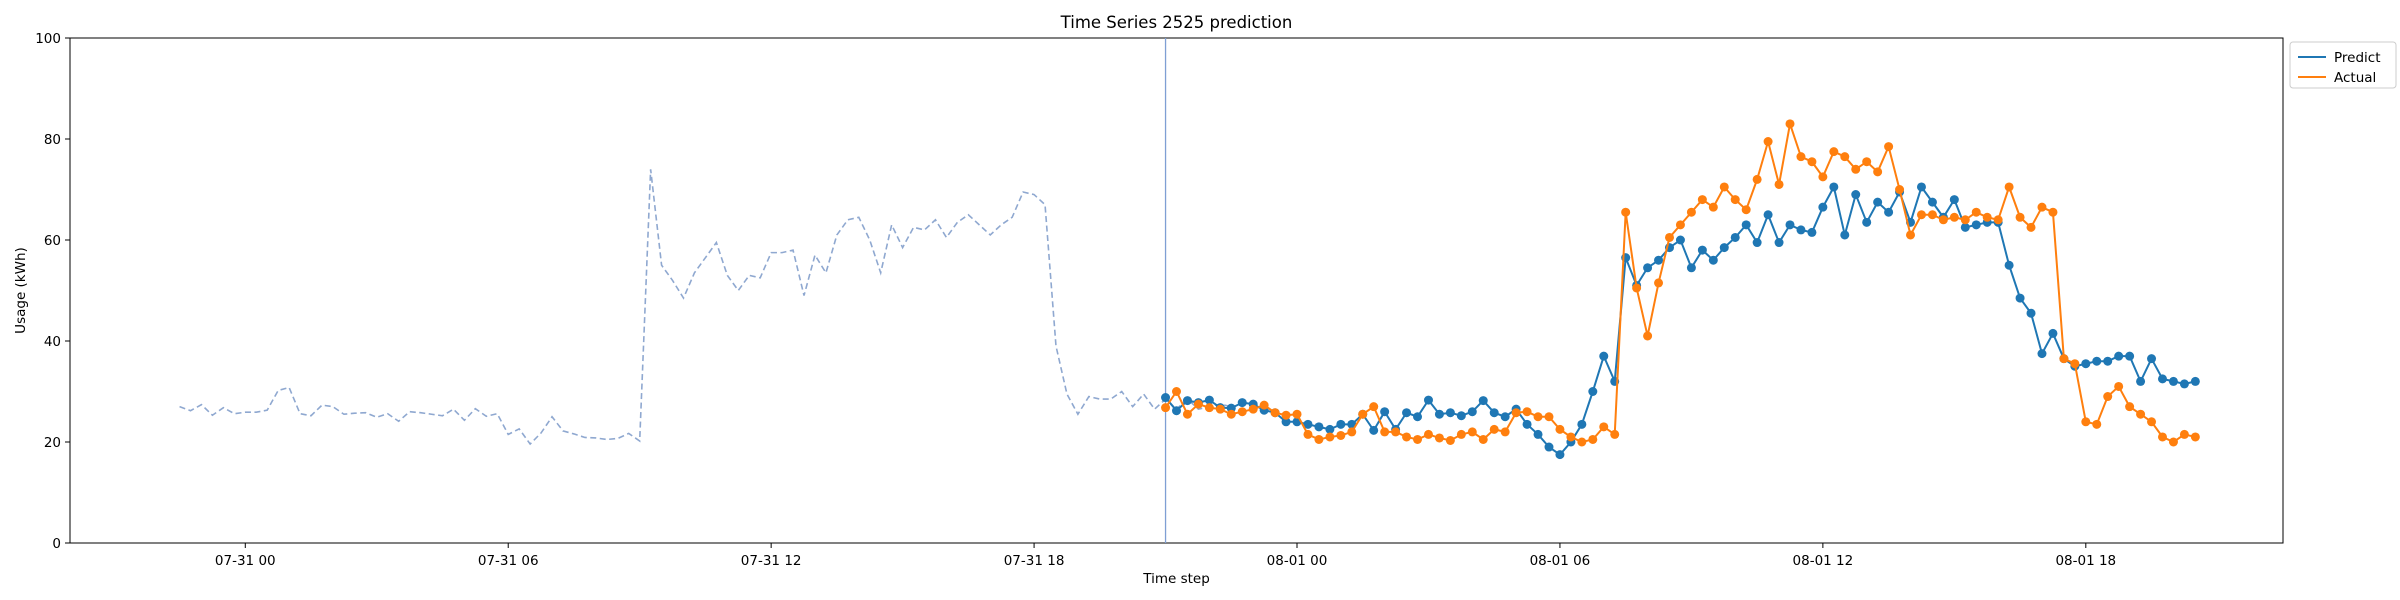 Image resolution: width=2400 pixels, height=600 pixels. I want to click on y-tick-label: 60, so click(52, 241).